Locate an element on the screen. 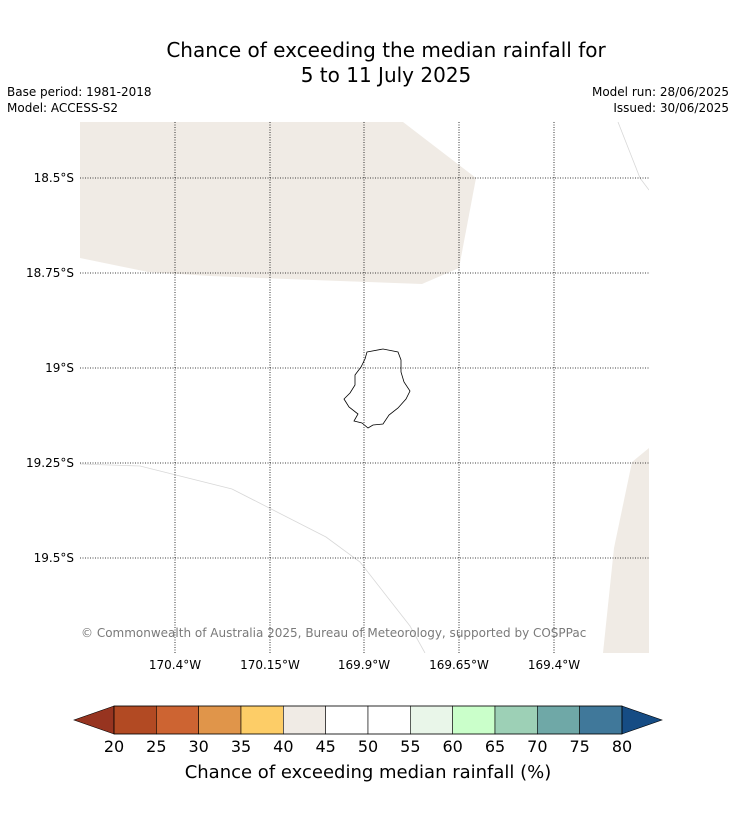 The height and width of the screenshot is (816, 736). model-run-text: Model run: 28/06/2025 is located at coordinates (660, 92).